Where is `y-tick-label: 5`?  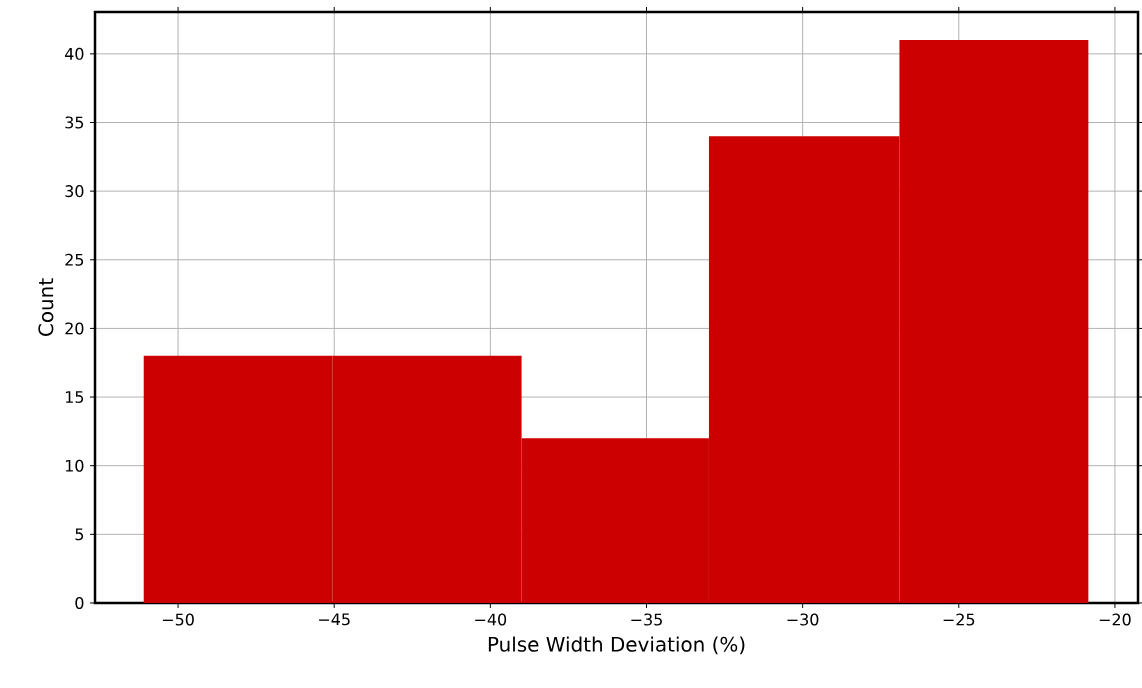 y-tick-label: 5 is located at coordinates (79, 534).